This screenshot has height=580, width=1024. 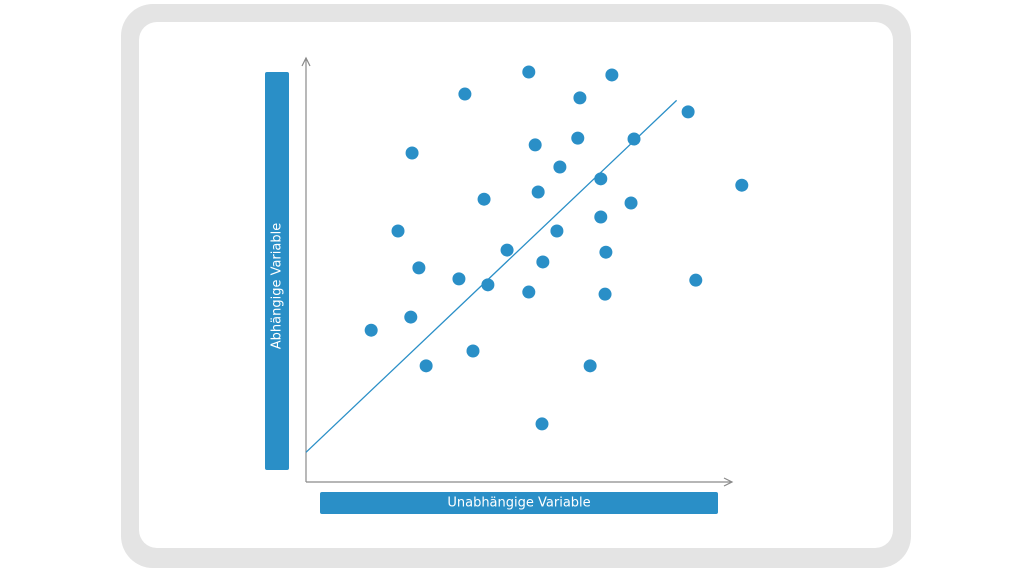 What do you see at coordinates (728, 482) in the screenshot?
I see `x-arrow` at bounding box center [728, 482].